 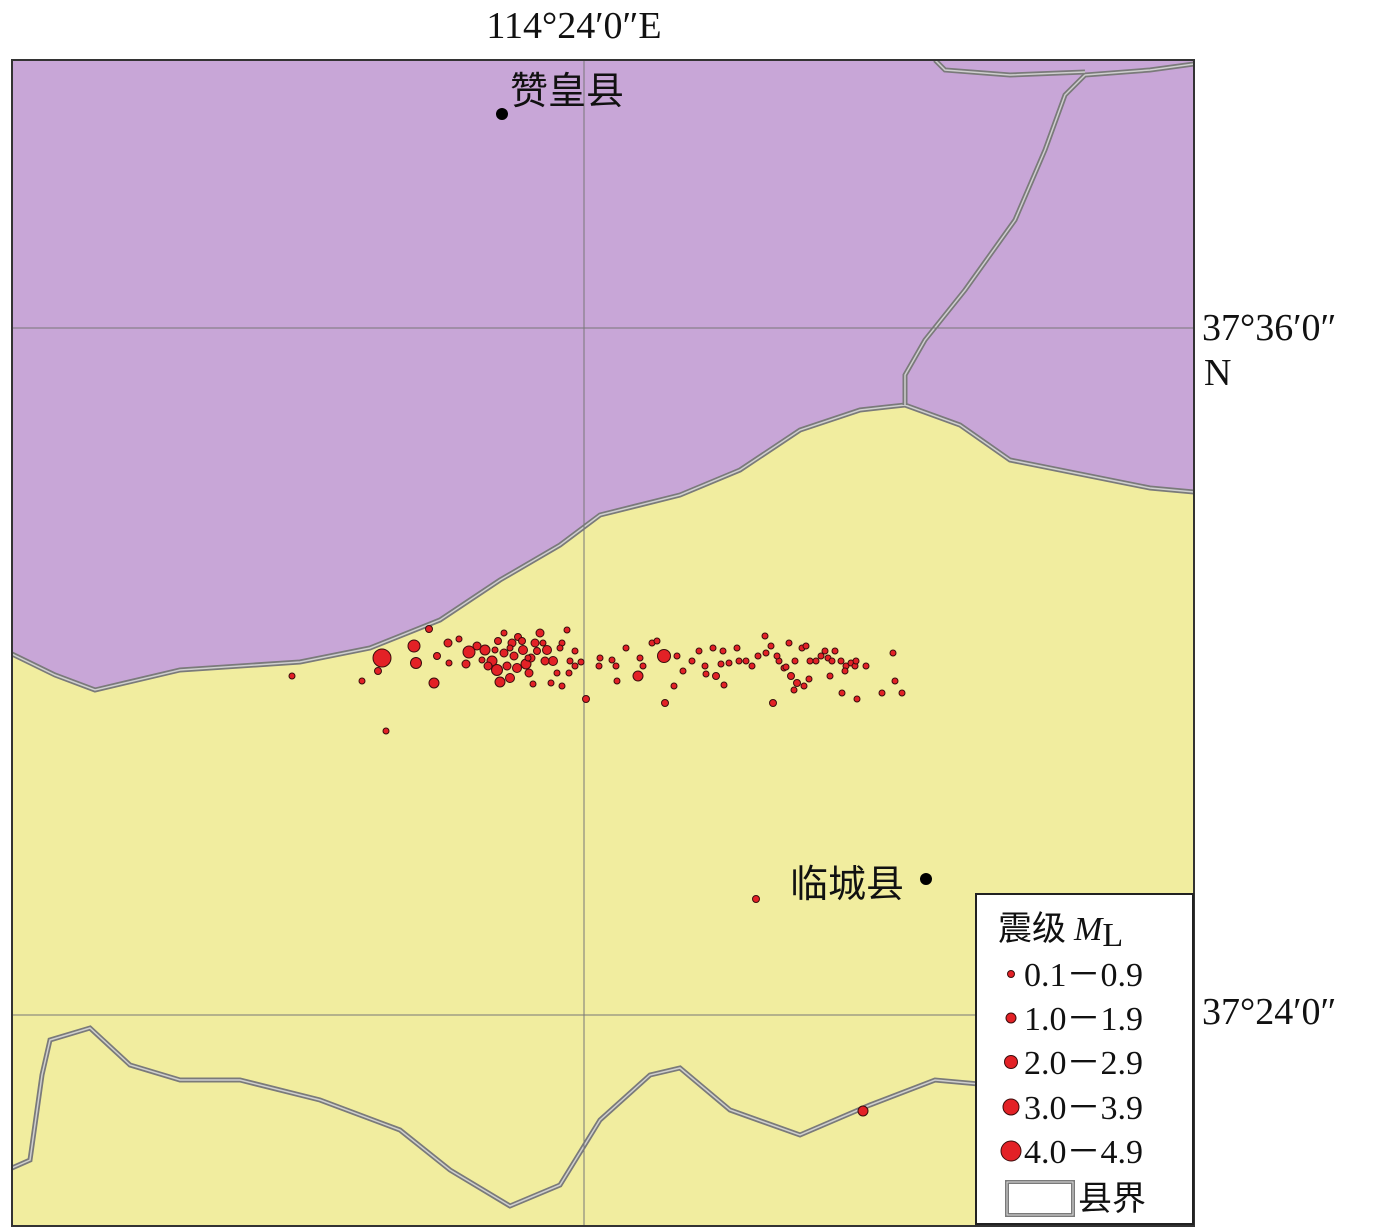 What do you see at coordinates (1217, 373) in the screenshot?
I see `latitude-hemisphere-label: N` at bounding box center [1217, 373].